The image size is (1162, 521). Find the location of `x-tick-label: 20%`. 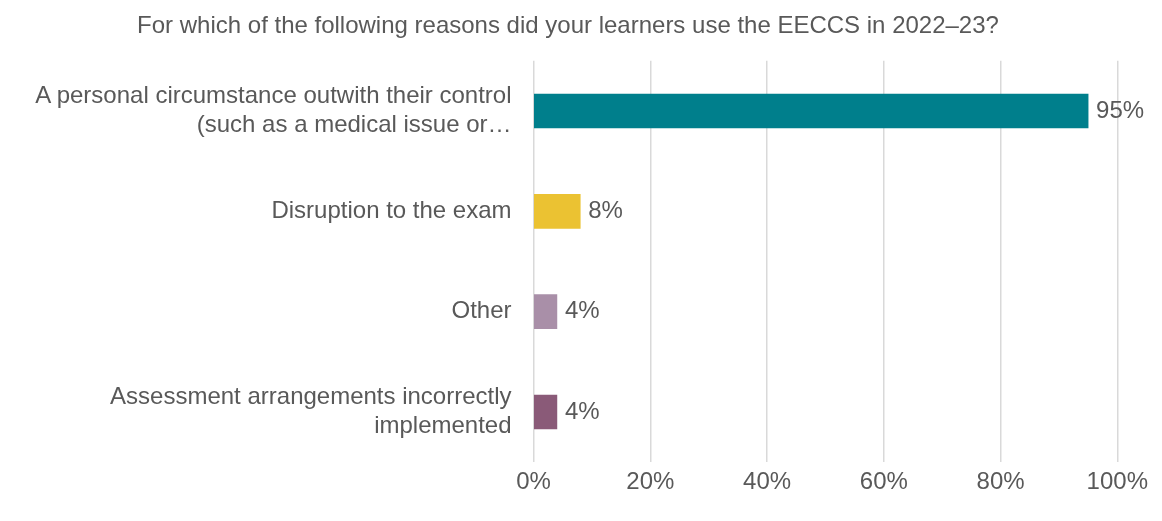

x-tick-label: 20% is located at coordinates (650, 481).